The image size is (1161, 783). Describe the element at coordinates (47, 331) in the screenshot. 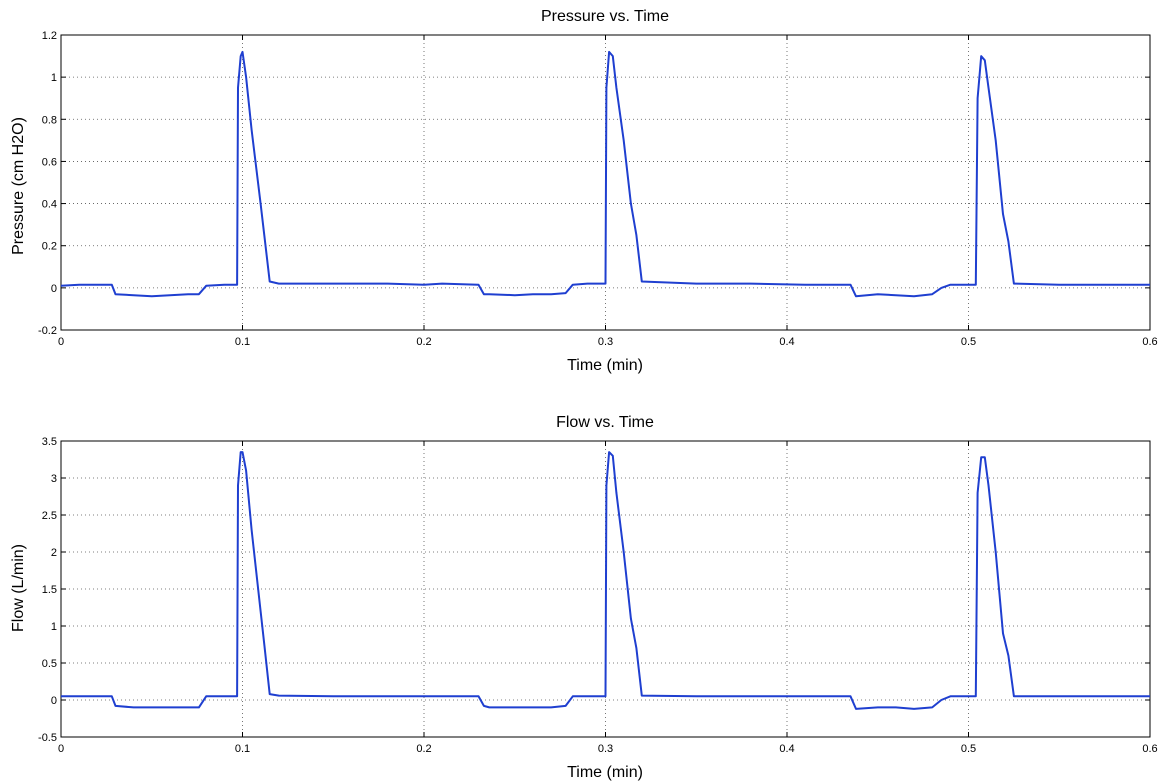

I see `y-tick-label: -0.2` at that location.